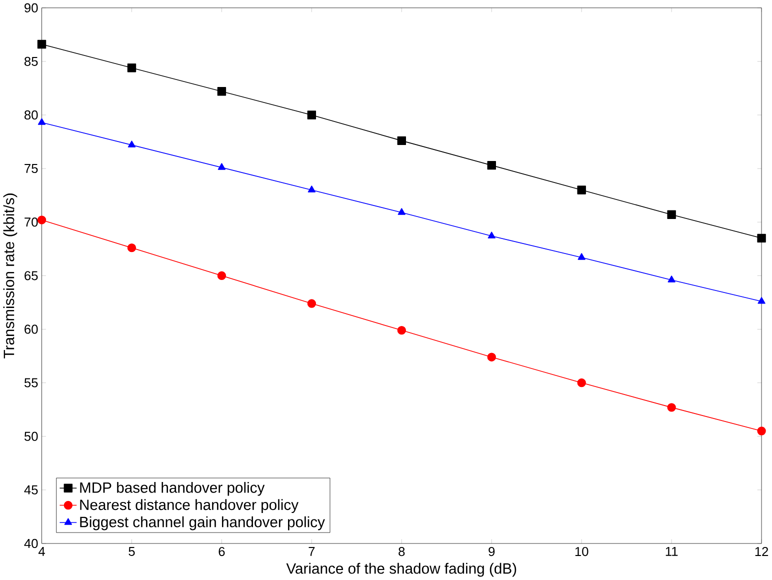 The height and width of the screenshot is (580, 772). Describe the element at coordinates (131, 551) in the screenshot. I see `x-tick-label: 5` at that location.